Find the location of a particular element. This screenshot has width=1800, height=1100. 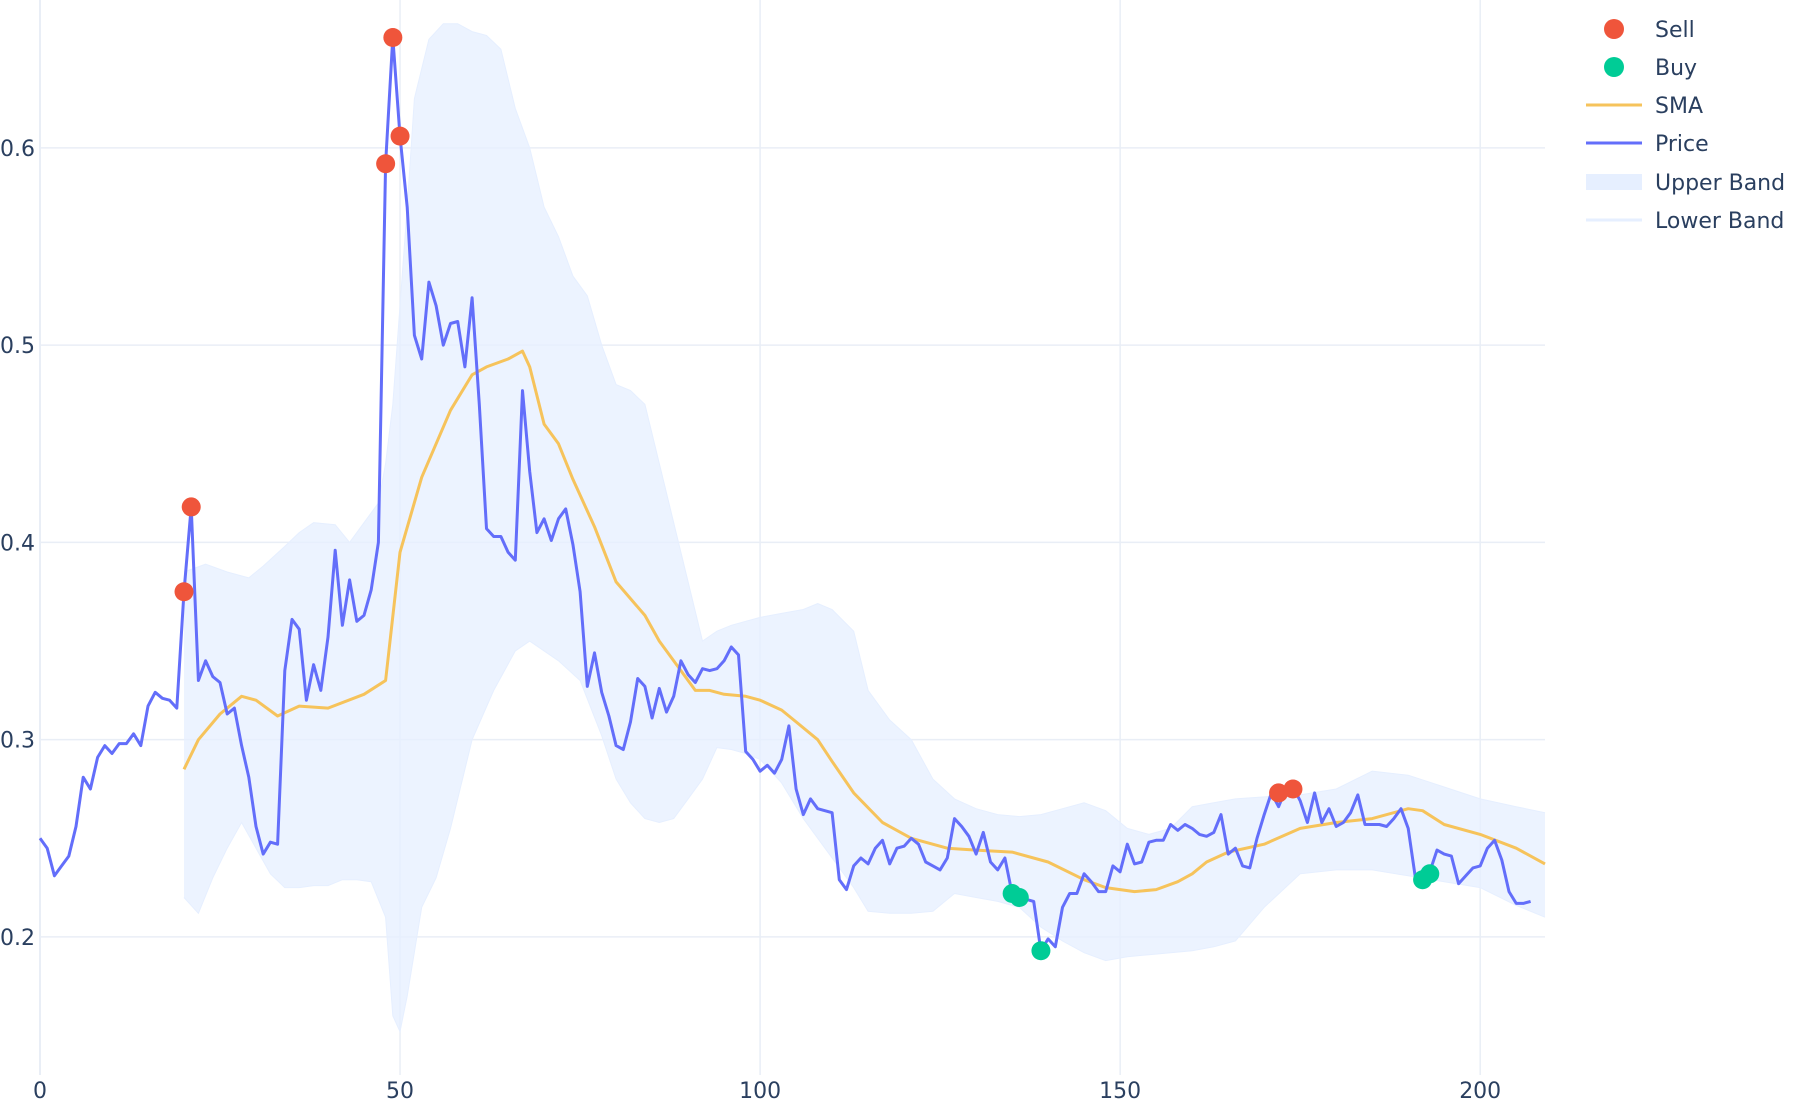

legend-buy-label: Buy is located at coordinates (1676, 68).